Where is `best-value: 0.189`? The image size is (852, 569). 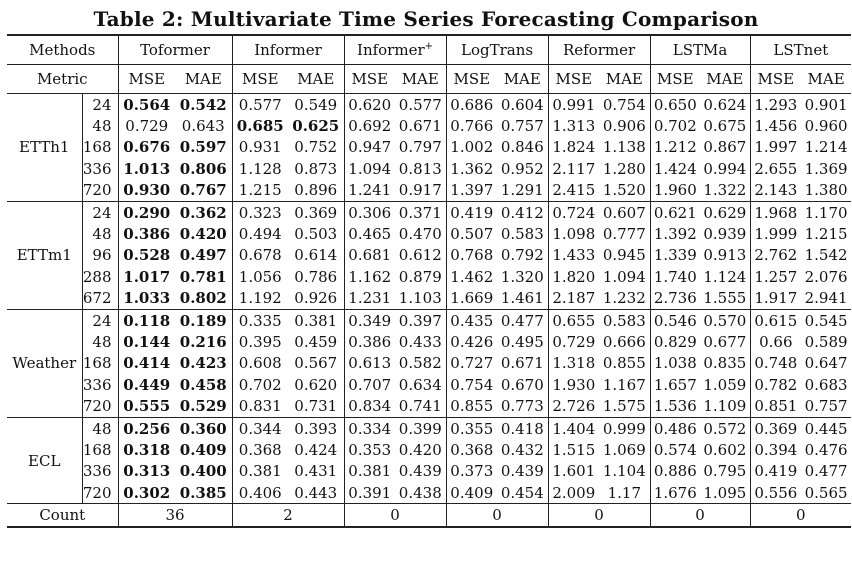
best-value: 0.189 is located at coordinates (203, 320).